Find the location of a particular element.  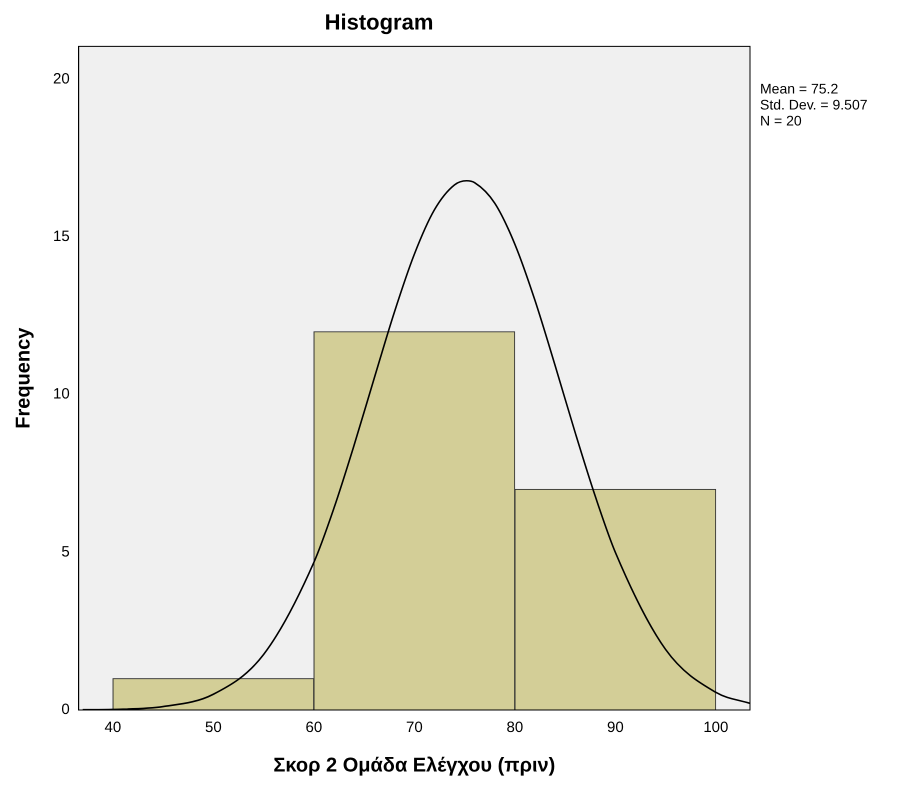

x-tick-label: 40 is located at coordinates (113, 727).